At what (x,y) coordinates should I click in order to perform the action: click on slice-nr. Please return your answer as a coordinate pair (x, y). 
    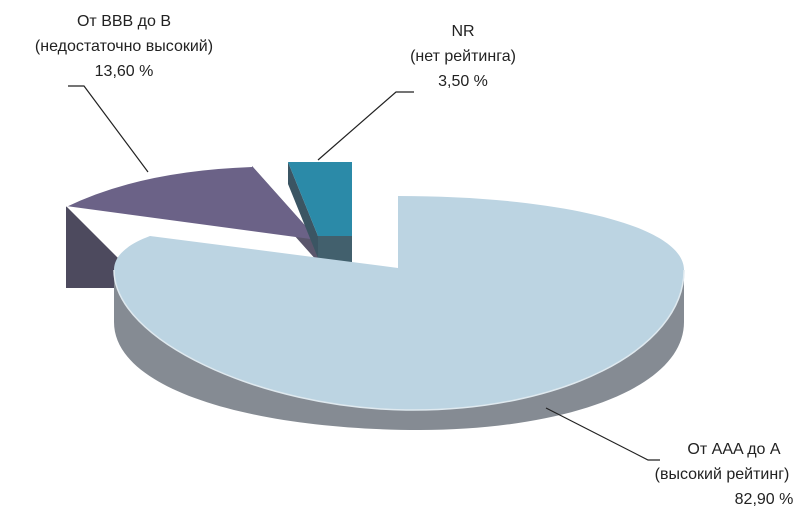
    Looking at the image, I should click on (320, 212).